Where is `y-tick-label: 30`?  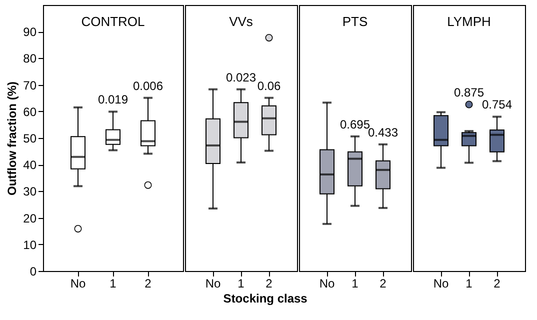
y-tick-label: 30 is located at coordinates (30, 191).